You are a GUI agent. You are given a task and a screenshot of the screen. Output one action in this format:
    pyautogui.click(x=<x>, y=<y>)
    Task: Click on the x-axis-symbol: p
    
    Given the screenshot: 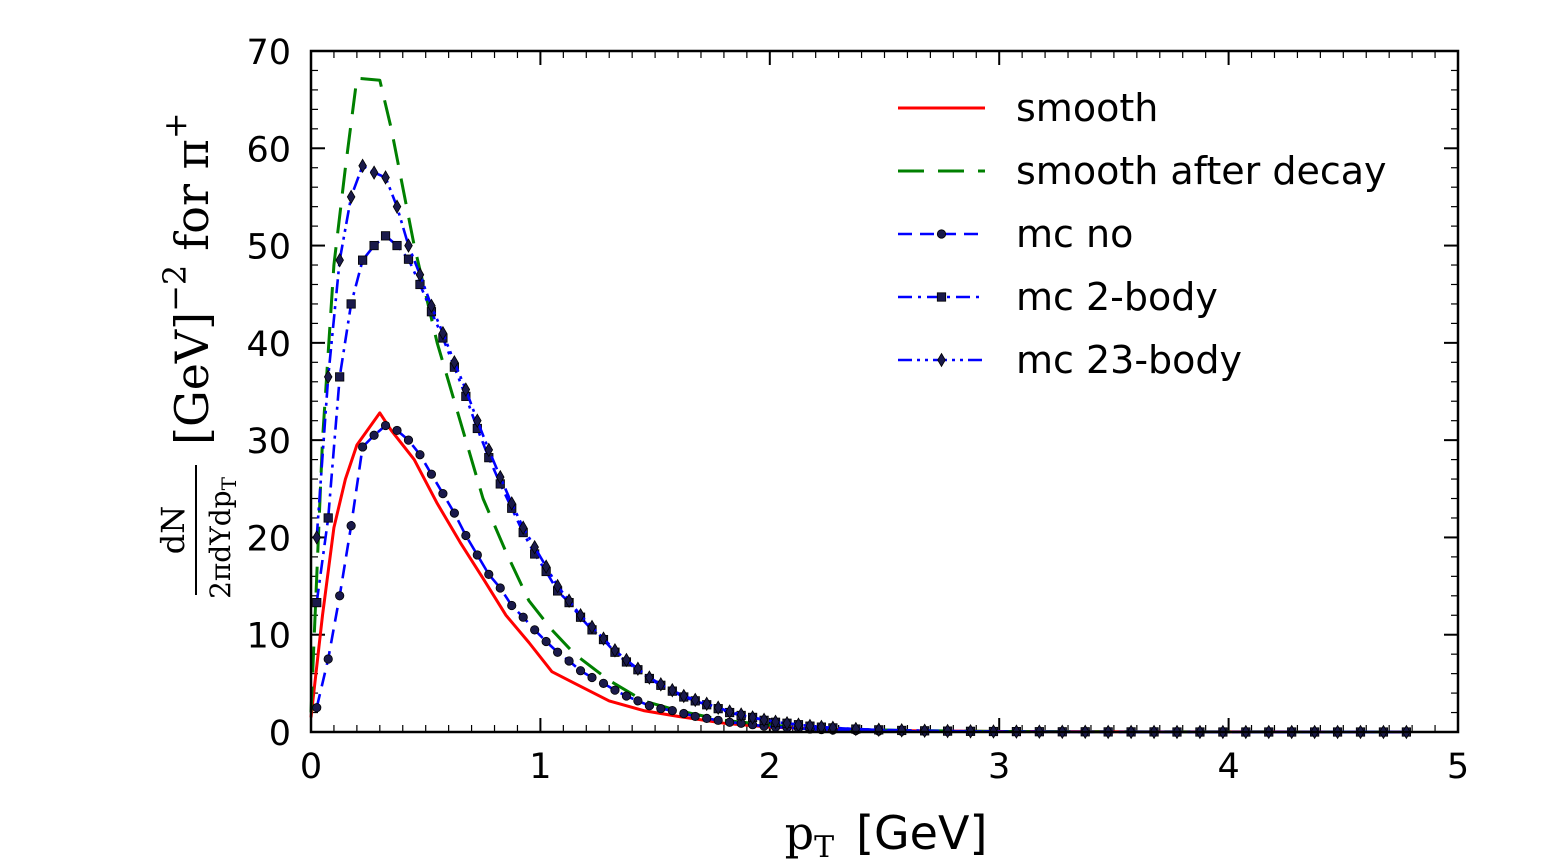 What is the action you would take?
    pyautogui.click(x=799, y=833)
    